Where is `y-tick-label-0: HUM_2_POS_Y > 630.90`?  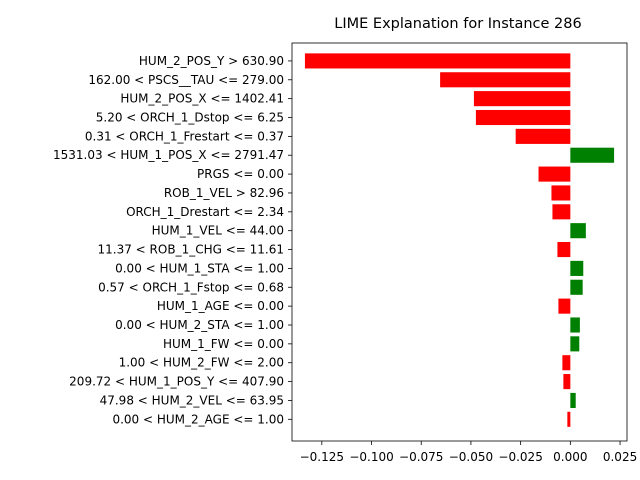
y-tick-label-0: HUM_2_POS_Y > 630.90 is located at coordinates (211, 61).